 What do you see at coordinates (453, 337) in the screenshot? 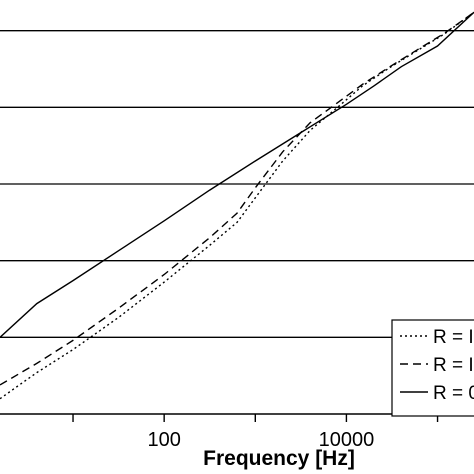
I see `legend-label-1: R = I` at bounding box center [453, 337].